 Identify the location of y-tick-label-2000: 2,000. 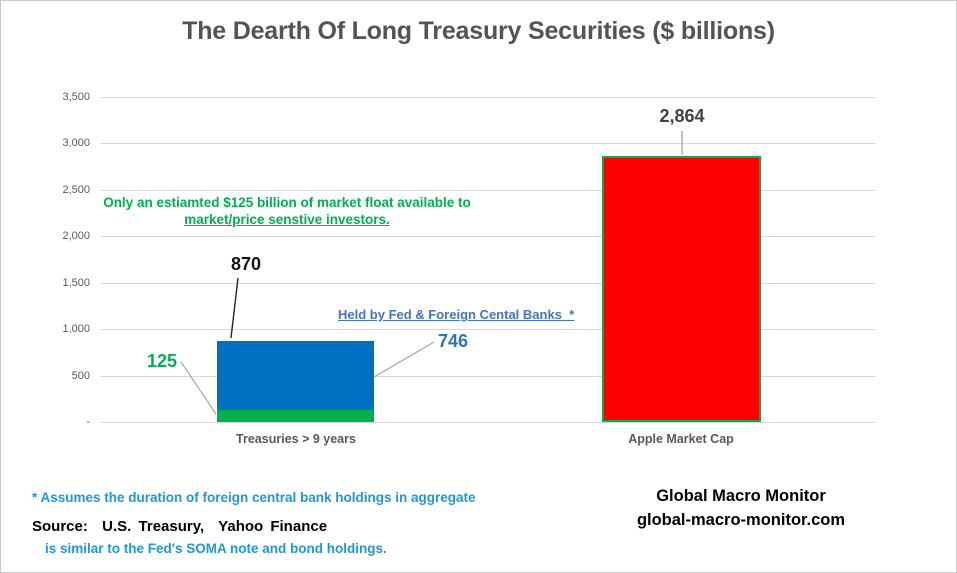
(76, 236).